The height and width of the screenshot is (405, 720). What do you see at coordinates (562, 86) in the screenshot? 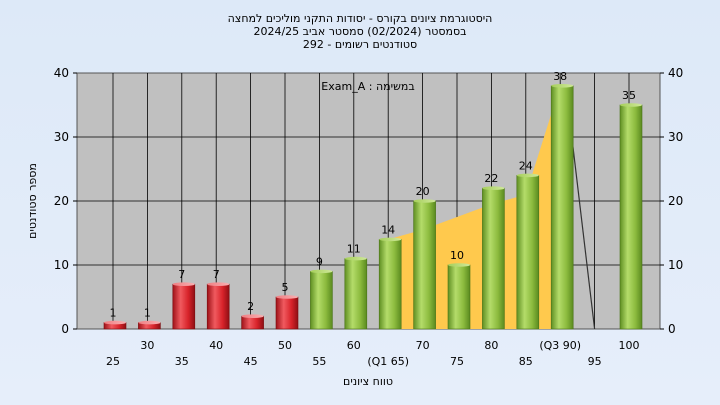
I see `bar-top-(Q3 90)` at bounding box center [562, 86].